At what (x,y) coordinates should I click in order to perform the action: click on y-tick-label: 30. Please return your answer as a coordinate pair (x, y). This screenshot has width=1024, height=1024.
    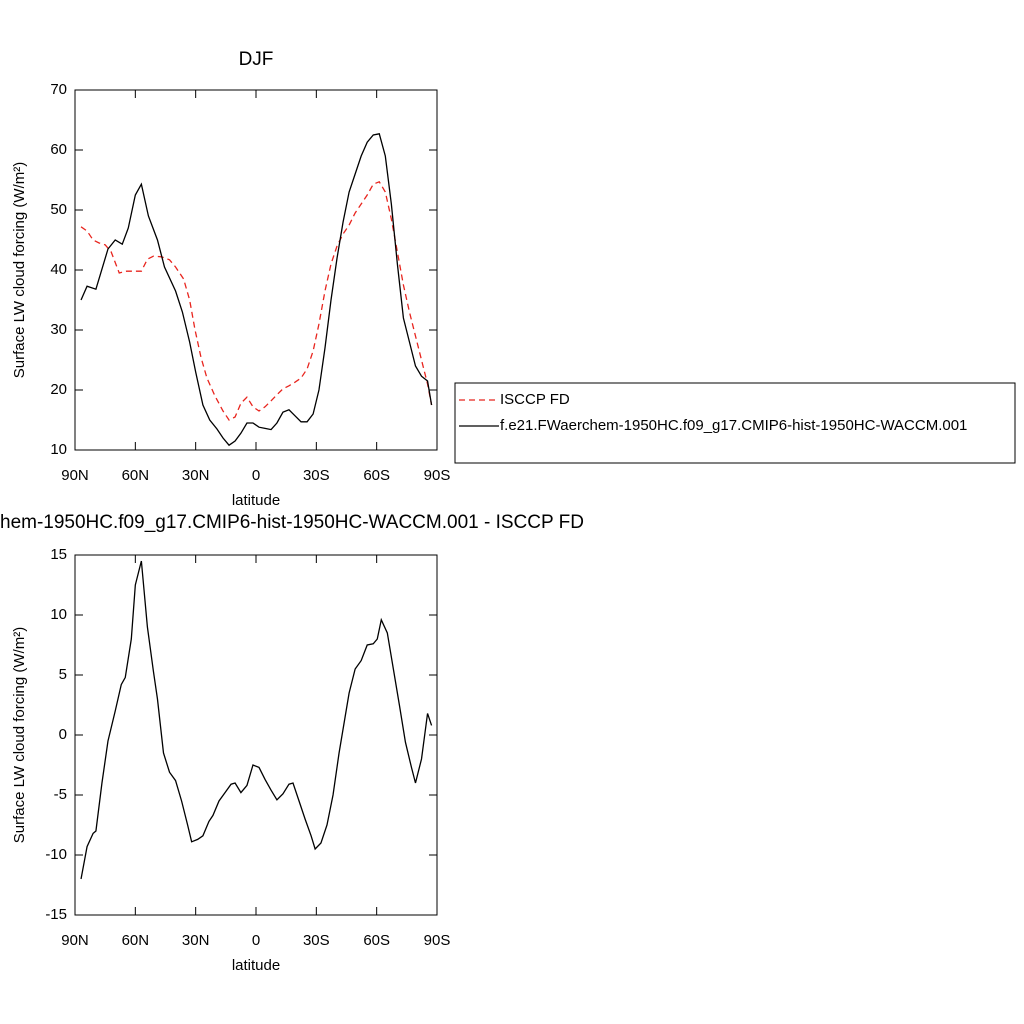
    Looking at the image, I should click on (58, 329).